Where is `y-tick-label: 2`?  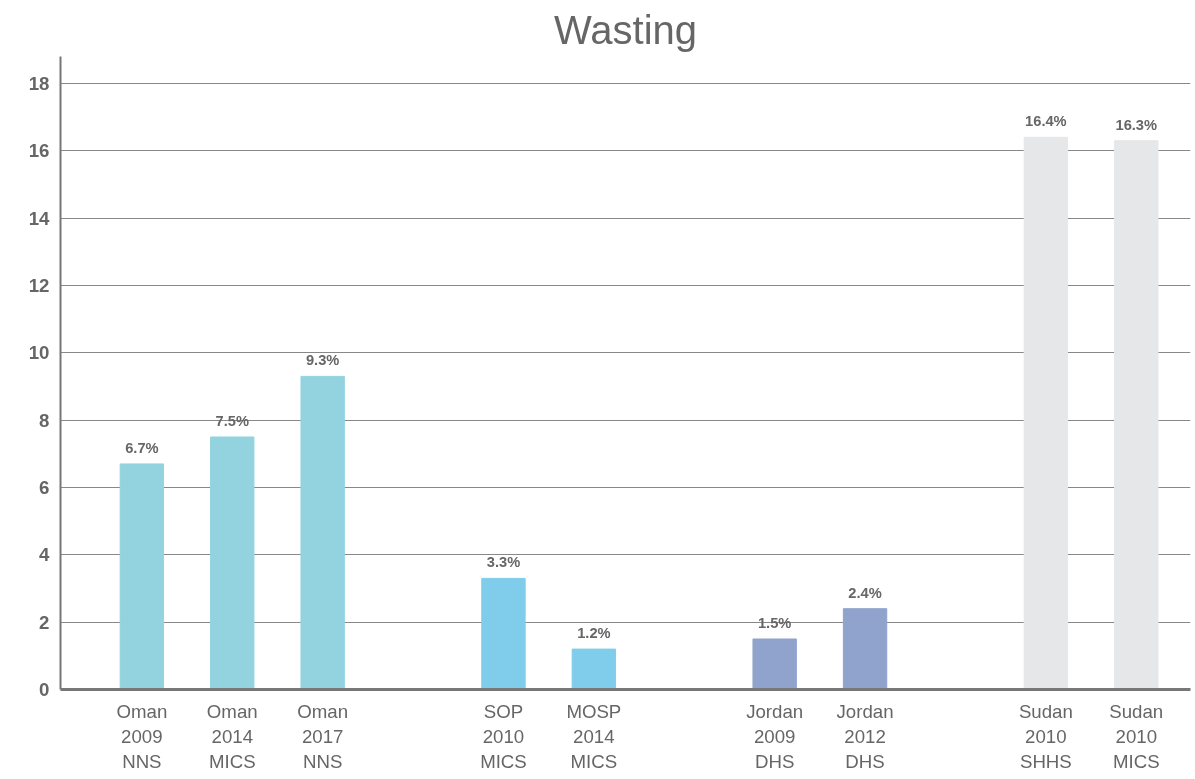
y-tick-label: 2 is located at coordinates (44, 622).